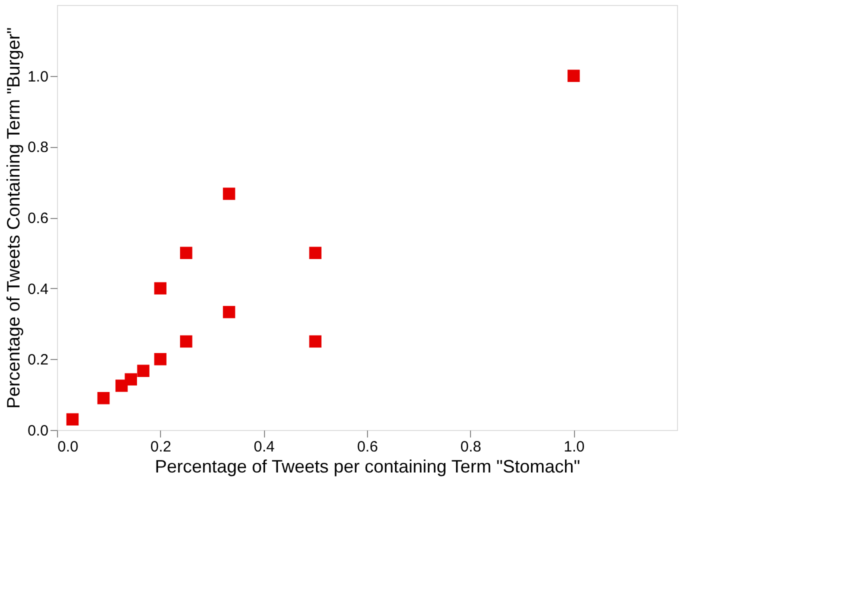 The width and height of the screenshot is (865, 593). What do you see at coordinates (38, 147) in the screenshot?
I see `y-tick-label: 0.8` at bounding box center [38, 147].